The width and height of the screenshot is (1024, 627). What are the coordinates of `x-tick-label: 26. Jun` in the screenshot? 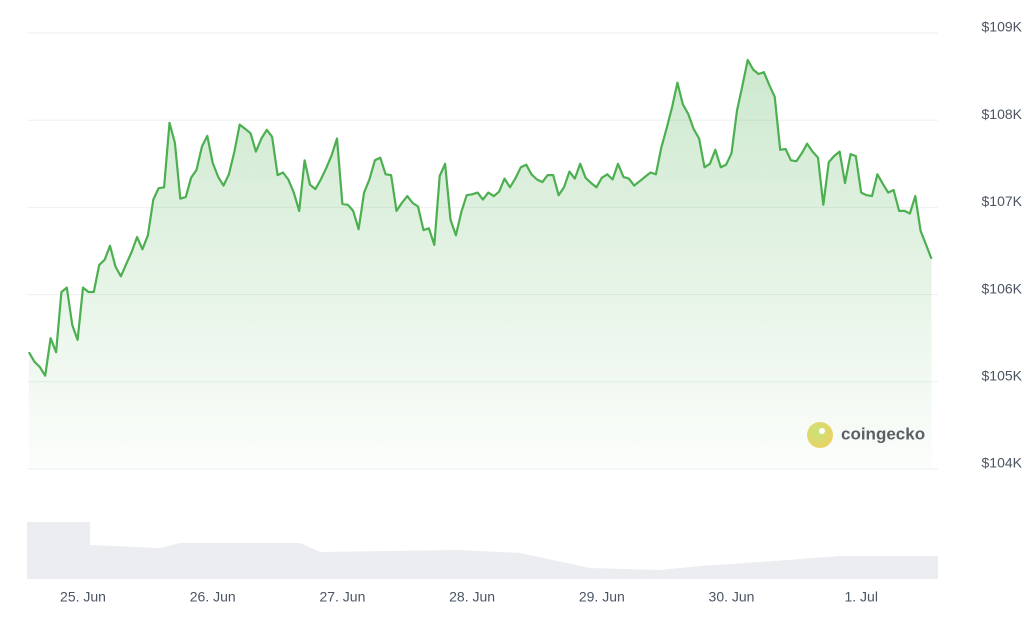 It's located at (213, 597).